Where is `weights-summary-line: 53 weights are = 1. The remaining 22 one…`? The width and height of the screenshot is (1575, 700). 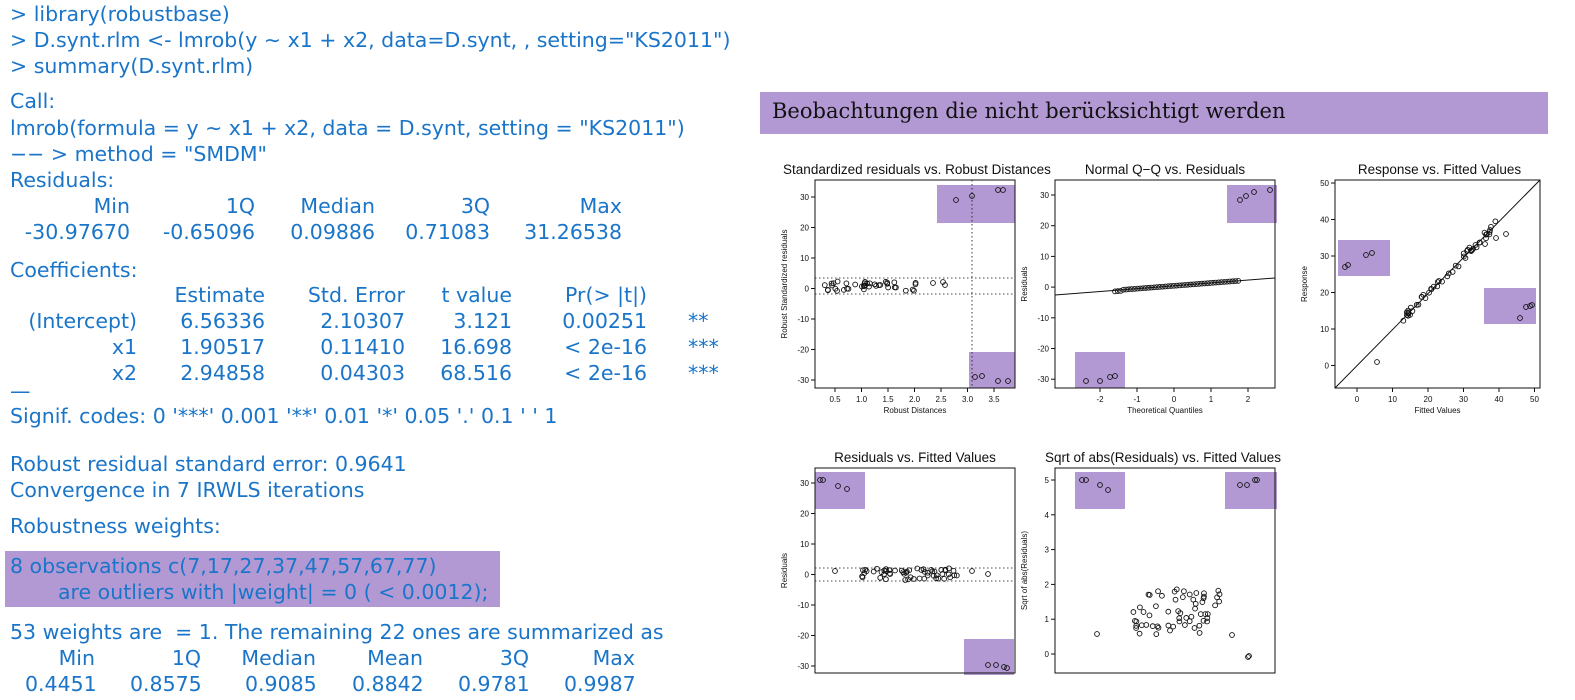
weights-summary-line: 53 weights are = 1. The remaining 22 one… is located at coordinates (337, 632).